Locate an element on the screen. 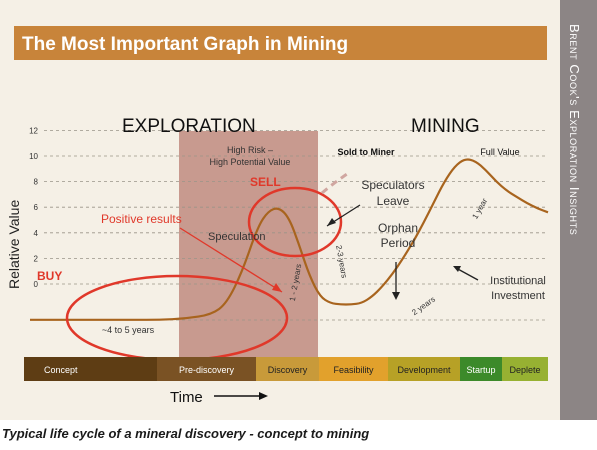  time-arrowhead is located at coordinates (263, 396).